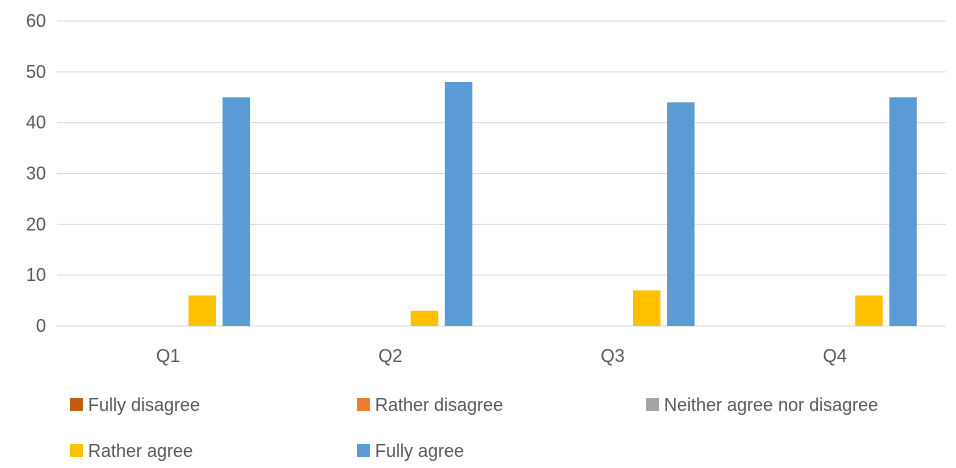 This screenshot has height=468, width=956. I want to click on y-axis-tick-labels: 0 10 20 30 40 50 60, so click(36, 173).